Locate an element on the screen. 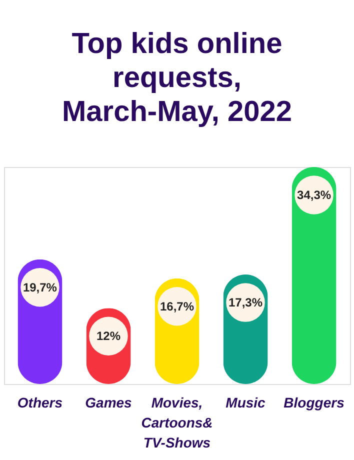 The width and height of the screenshot is (354, 460). x-tick-label: Others is located at coordinates (40, 402).